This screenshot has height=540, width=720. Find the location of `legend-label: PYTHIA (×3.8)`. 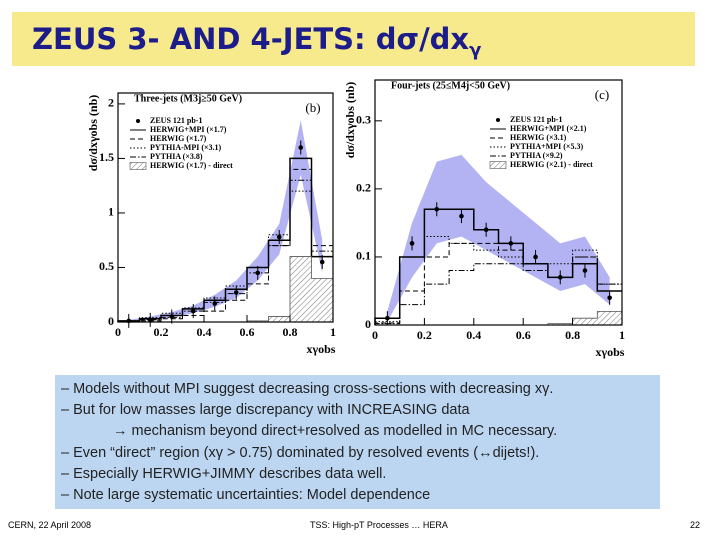

legend-label: PYTHIA (×3.8) is located at coordinates (176, 156).